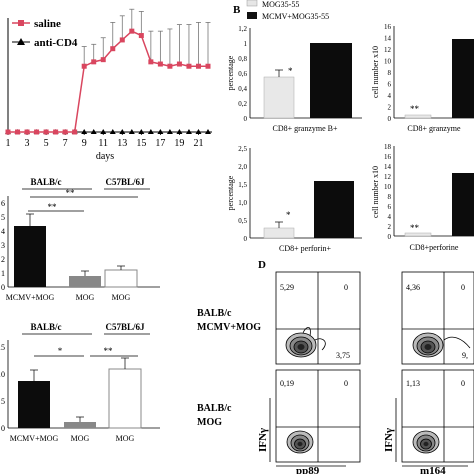  Describe the element at coordinates (388, 39) in the screenshot. I see `b2-tick: 14` at that location.